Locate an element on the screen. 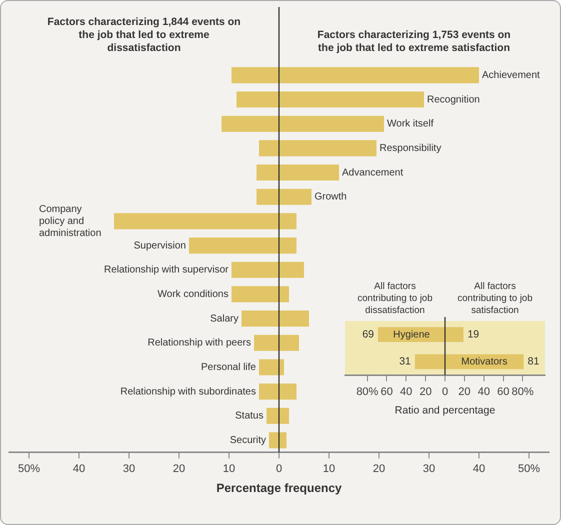 This screenshot has width=561, height=525. y-tick-label: Hygiene is located at coordinates (411, 334).